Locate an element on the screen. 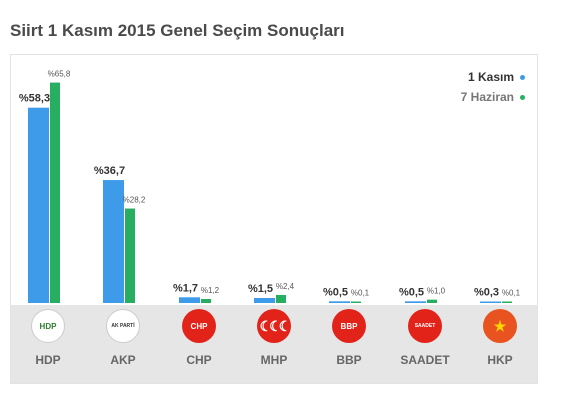  bar-1-kasim-mhp is located at coordinates (264, 300).